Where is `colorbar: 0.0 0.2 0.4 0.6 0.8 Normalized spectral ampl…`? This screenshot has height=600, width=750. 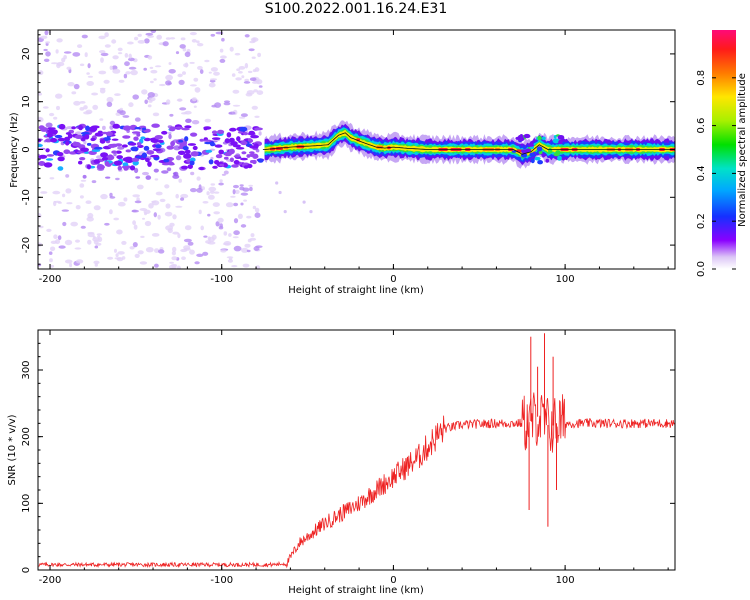
colorbar: 0.0 0.2 0.4 0.6 0.8 Normalized spectral ampl… is located at coordinates (722, 153).